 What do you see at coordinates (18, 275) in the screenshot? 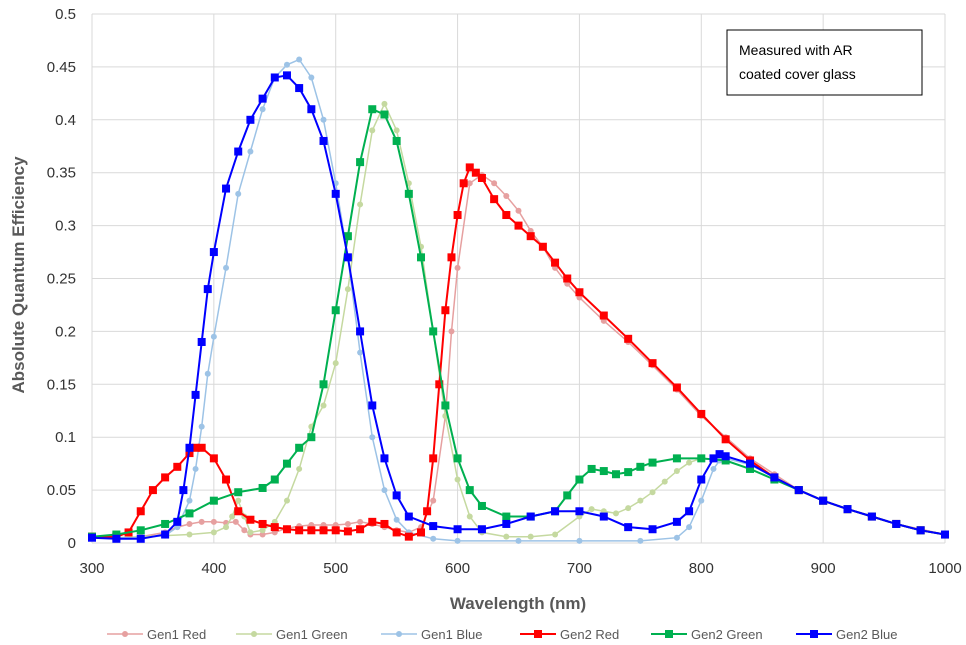
I see `y-axis-title: Absolute Quantum Efficiency` at bounding box center [18, 275].